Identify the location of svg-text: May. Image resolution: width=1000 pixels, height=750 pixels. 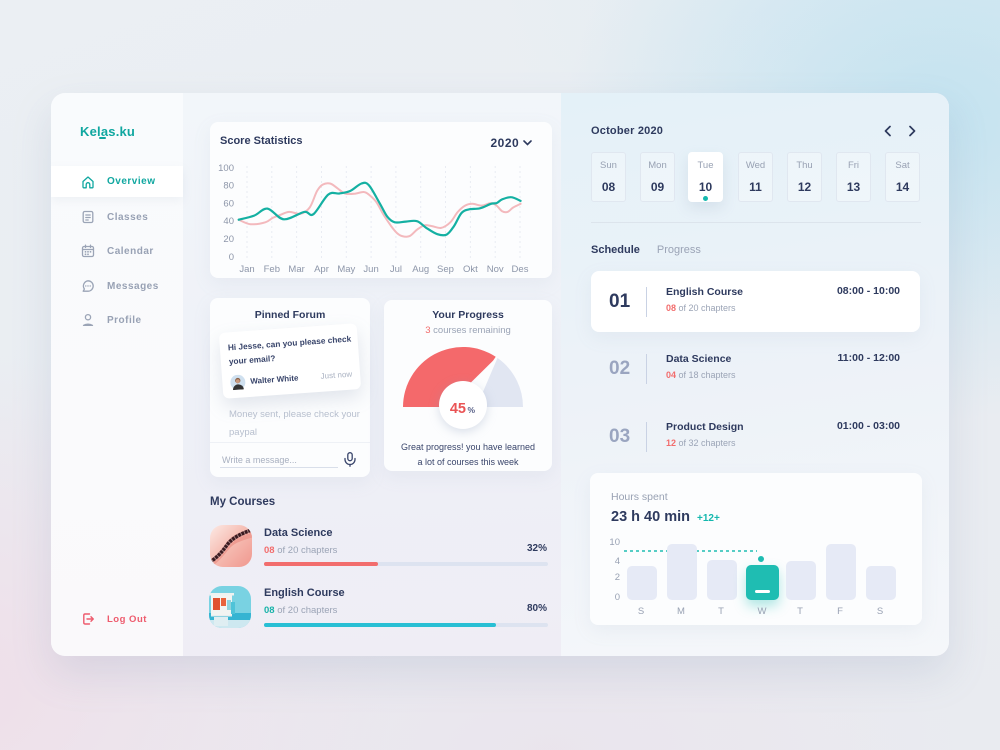
(346, 269).